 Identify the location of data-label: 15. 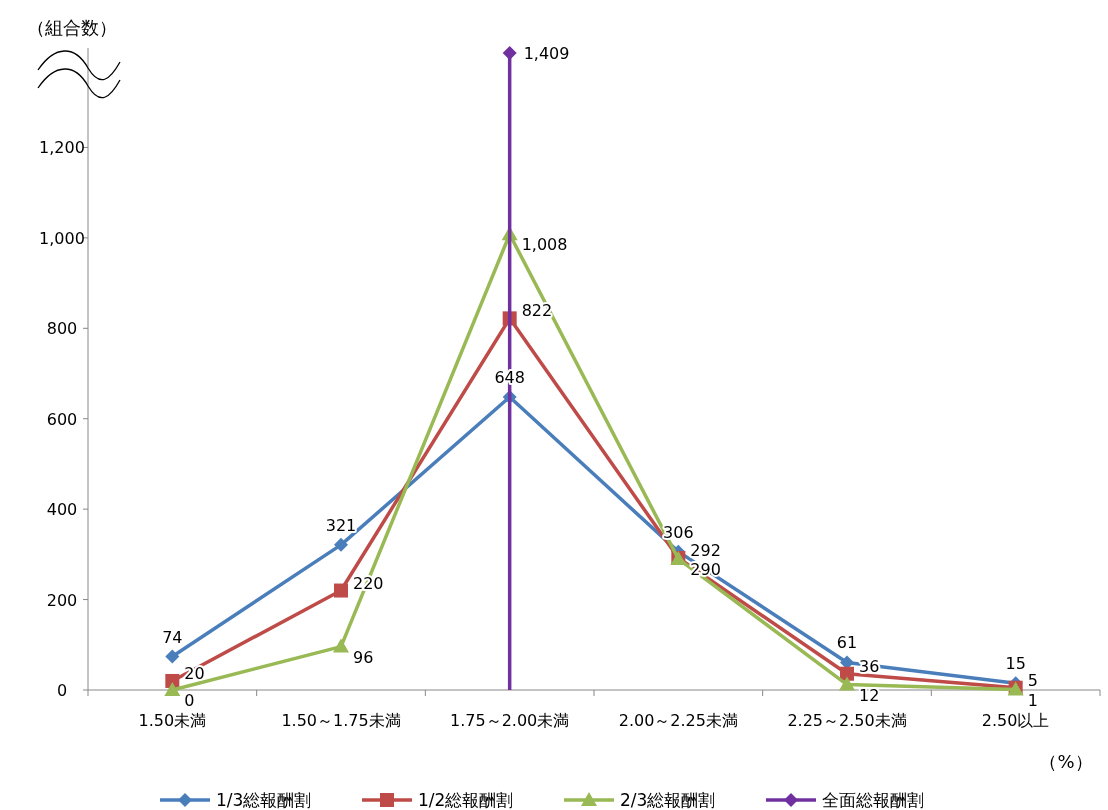
(1015, 664).